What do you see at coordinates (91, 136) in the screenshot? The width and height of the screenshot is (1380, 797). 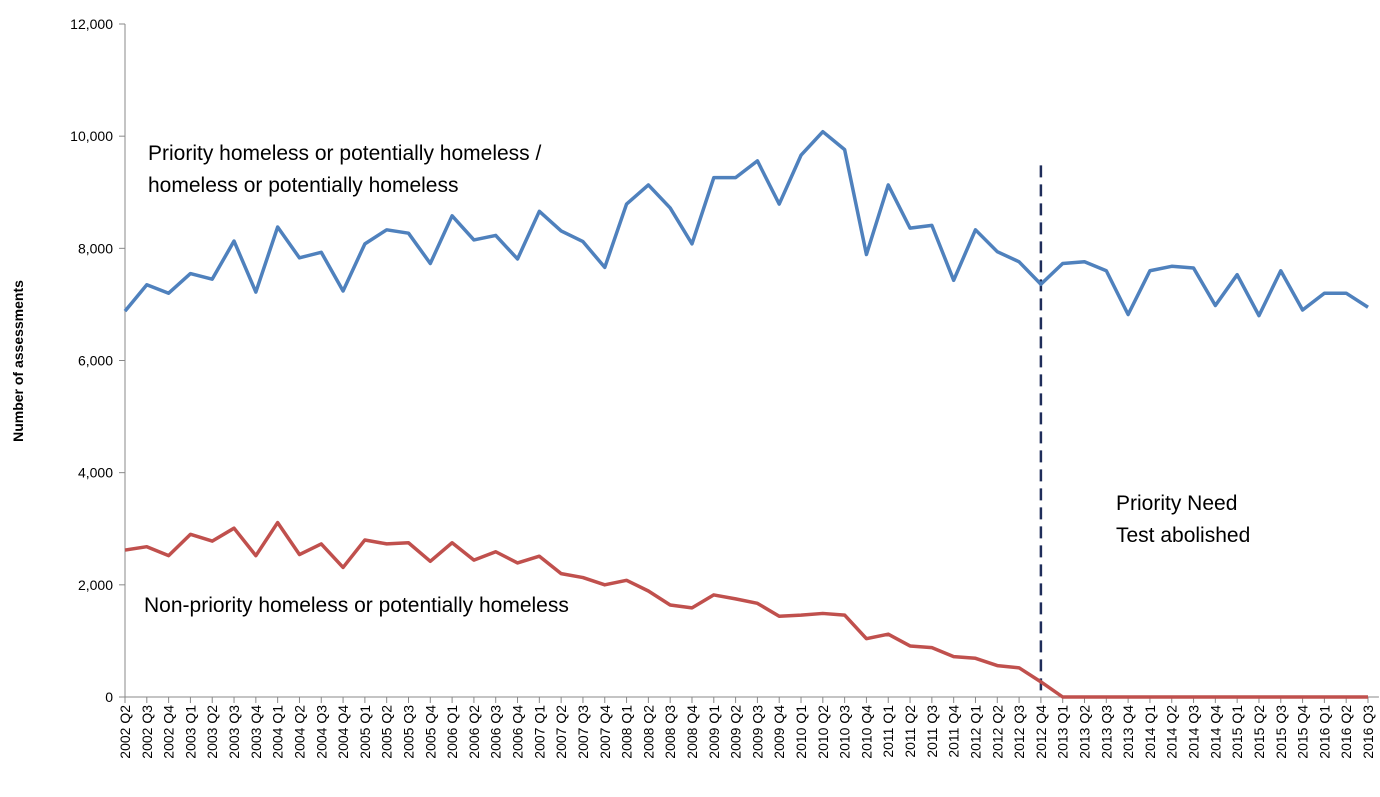 I see `y-tick-label: 10,000` at bounding box center [91, 136].